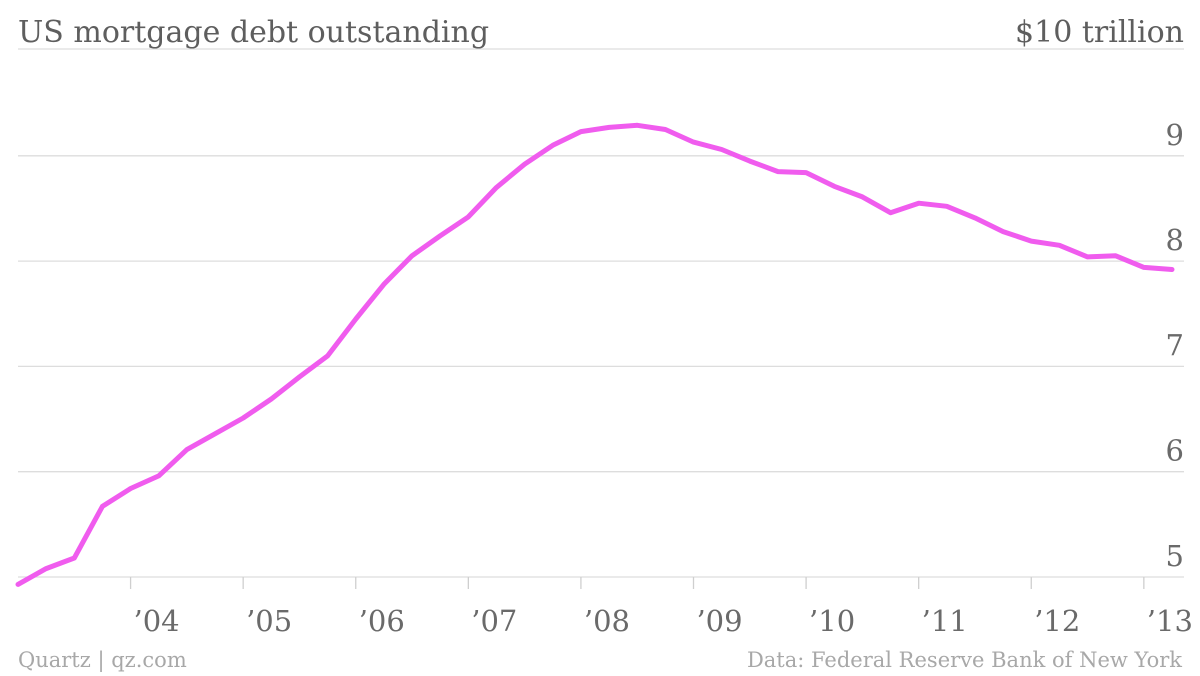  Describe the element at coordinates (607, 621) in the screenshot. I see `x-tick-label: ’08` at that location.